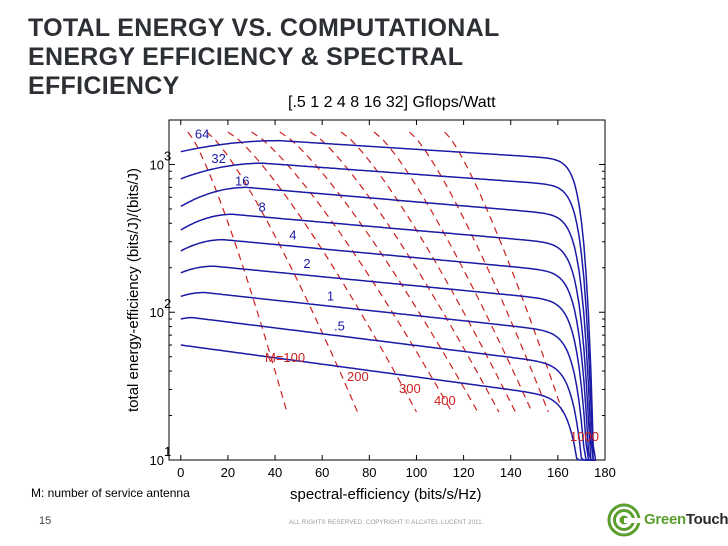 The height and width of the screenshot is (546, 728). I want to click on antenna-line-M400, so click(352, 272).